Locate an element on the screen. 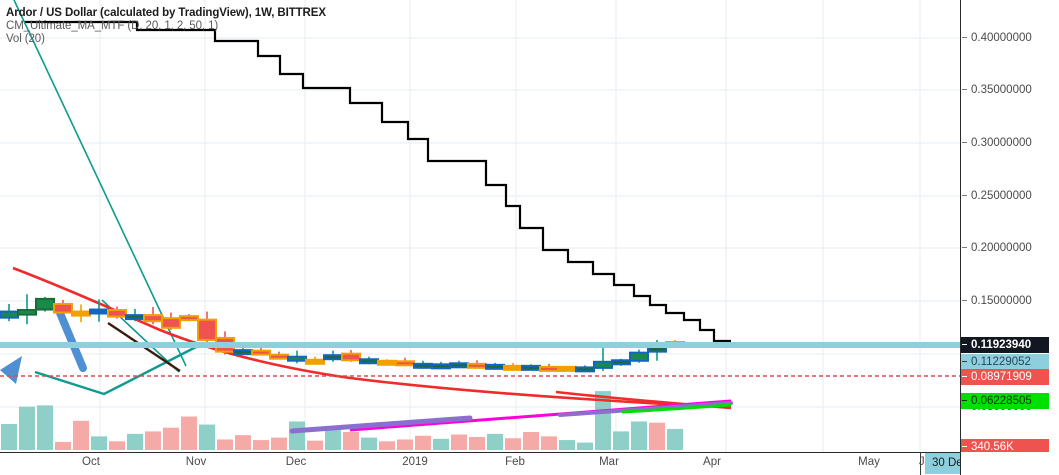  scale-corner is located at coordinates (1009, 463).